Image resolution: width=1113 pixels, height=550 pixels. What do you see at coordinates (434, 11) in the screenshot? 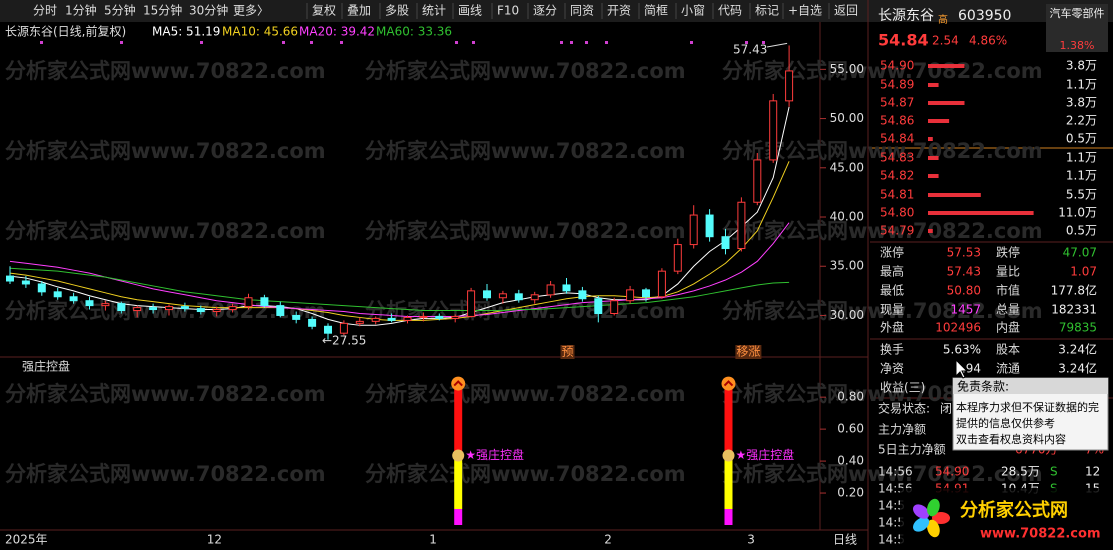
I see `toolbar-button: 统计` at bounding box center [434, 11].